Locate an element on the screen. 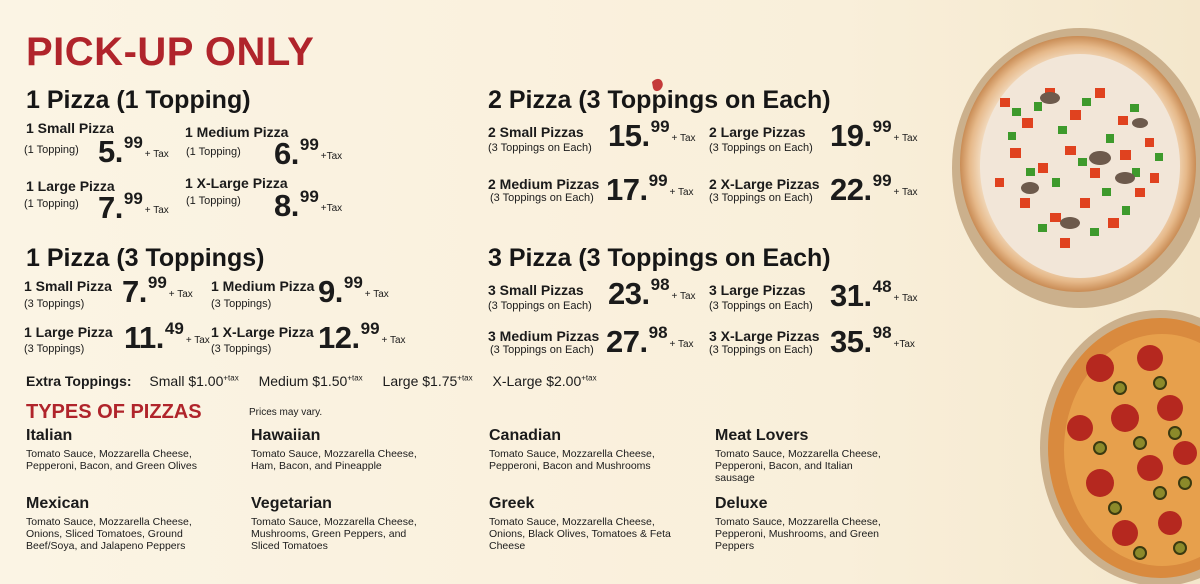 The width and height of the screenshot is (1200, 584). prices-may-vary-note: Prices may vary. is located at coordinates (286, 412).